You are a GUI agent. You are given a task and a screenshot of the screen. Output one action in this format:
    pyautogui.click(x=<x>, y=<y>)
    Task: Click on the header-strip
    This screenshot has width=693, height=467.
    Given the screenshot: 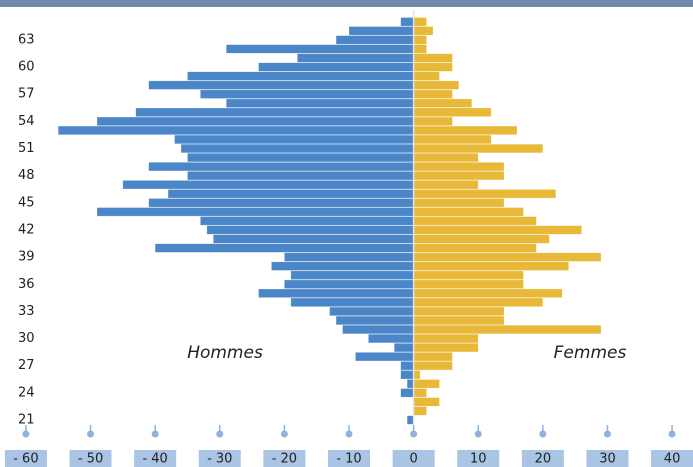 What is the action you would take?
    pyautogui.click(x=346, y=3)
    